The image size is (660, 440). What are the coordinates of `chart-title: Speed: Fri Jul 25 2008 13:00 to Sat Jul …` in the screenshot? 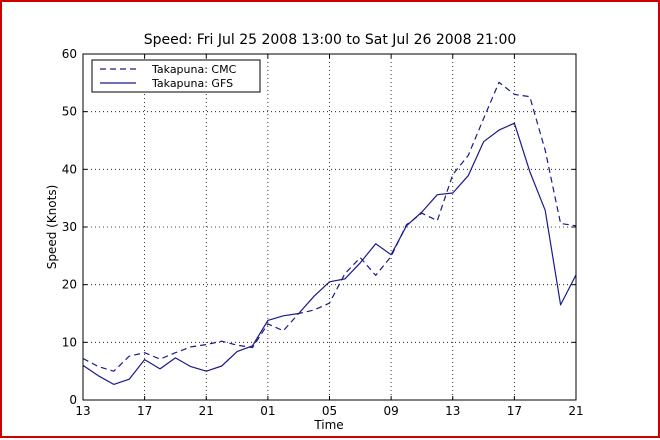 It's located at (330, 40).